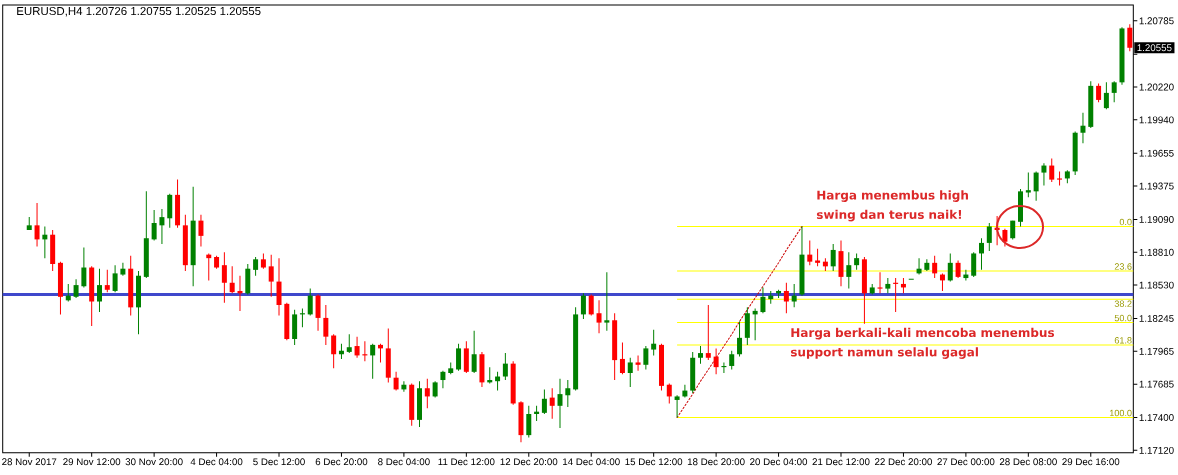 The width and height of the screenshot is (1178, 475). Describe the element at coordinates (1156, 153) in the screenshot. I see `y-tick-label: 1.19655` at that location.